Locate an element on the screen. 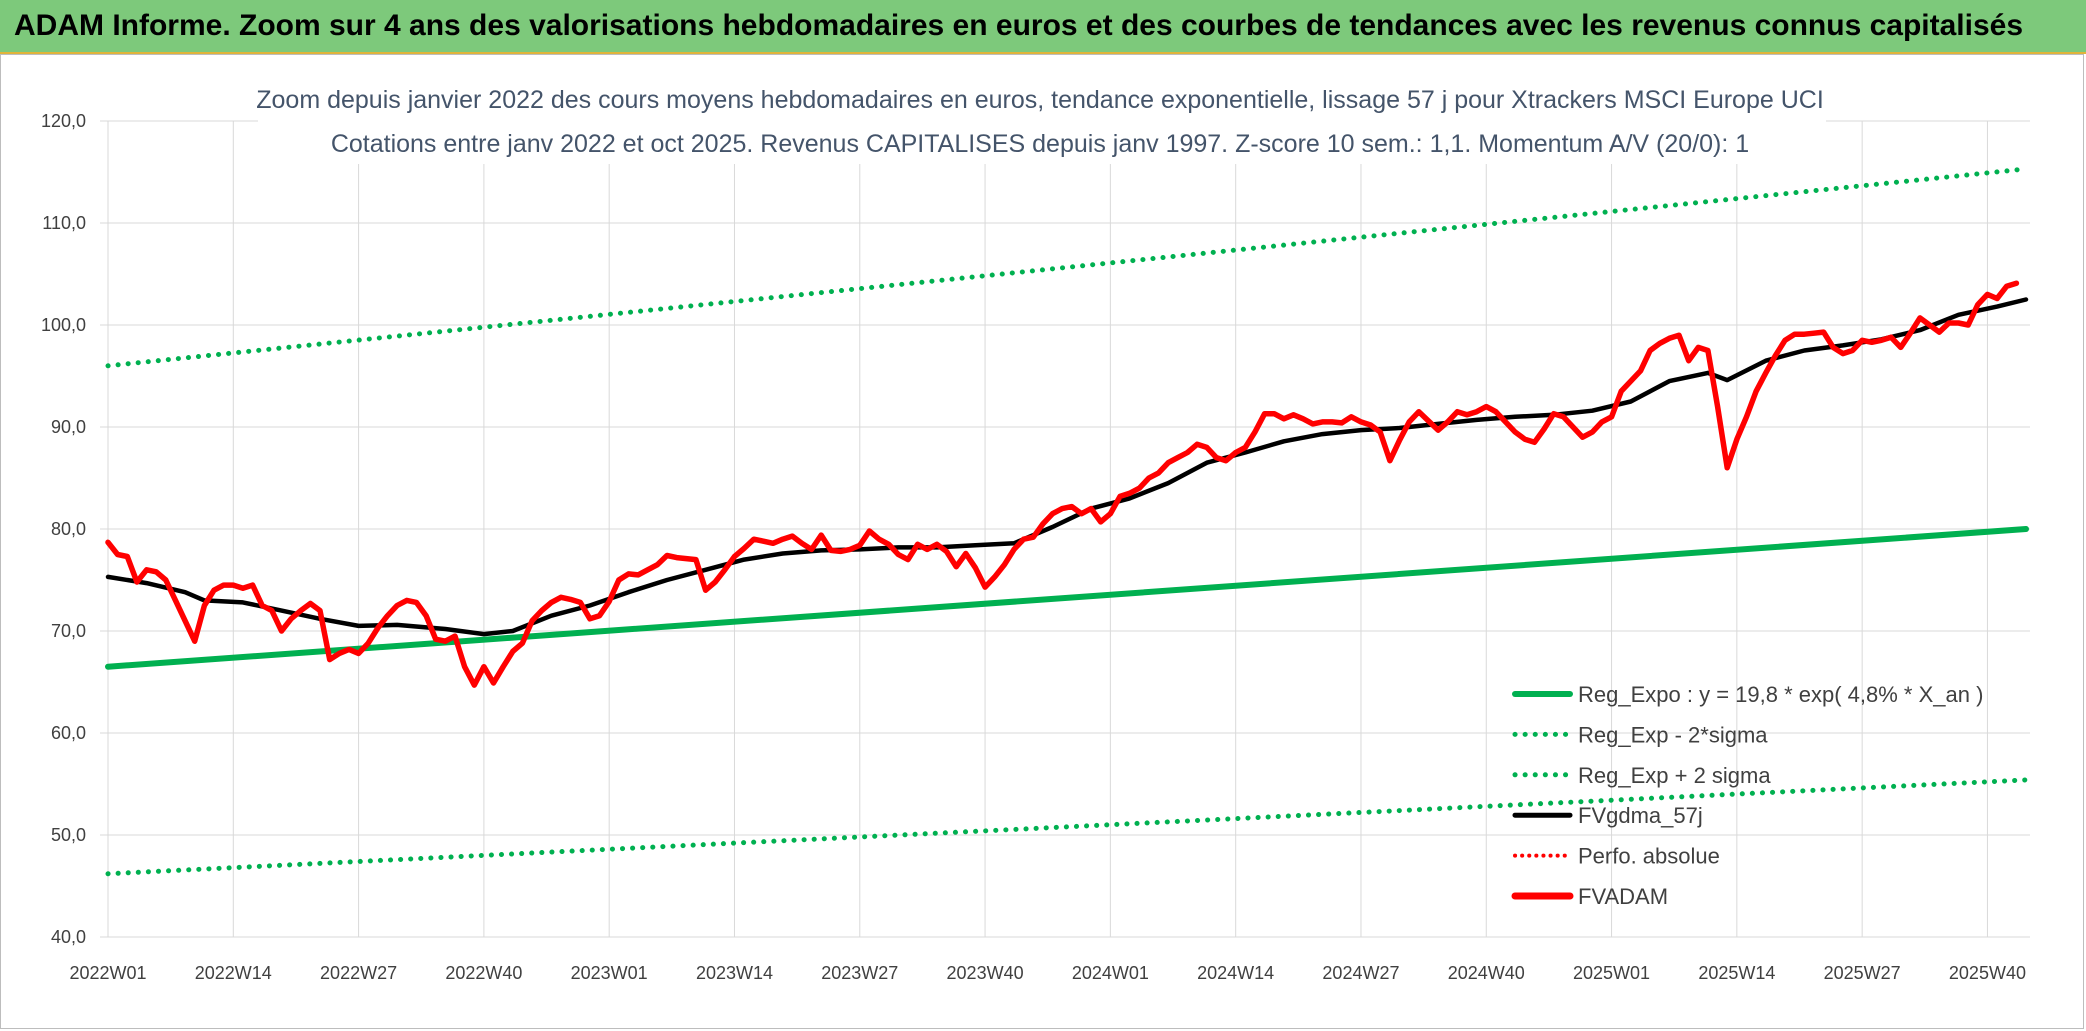 This screenshot has height=1031, width=2086. series-reg-expo is located at coordinates (1067, 598).